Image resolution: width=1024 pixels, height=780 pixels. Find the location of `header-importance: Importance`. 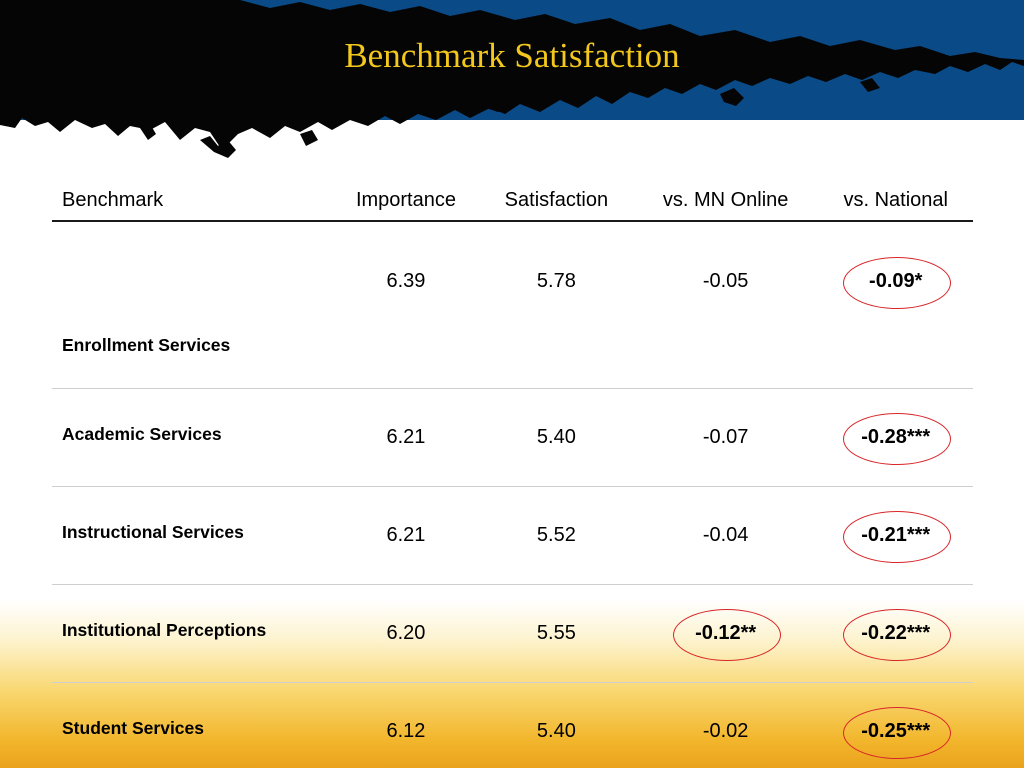

header-importance: Importance is located at coordinates (406, 200).